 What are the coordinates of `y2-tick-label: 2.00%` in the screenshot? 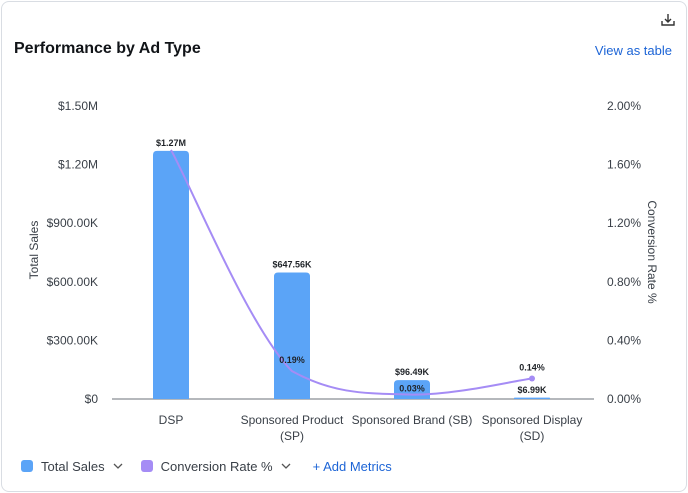 It's located at (624, 106).